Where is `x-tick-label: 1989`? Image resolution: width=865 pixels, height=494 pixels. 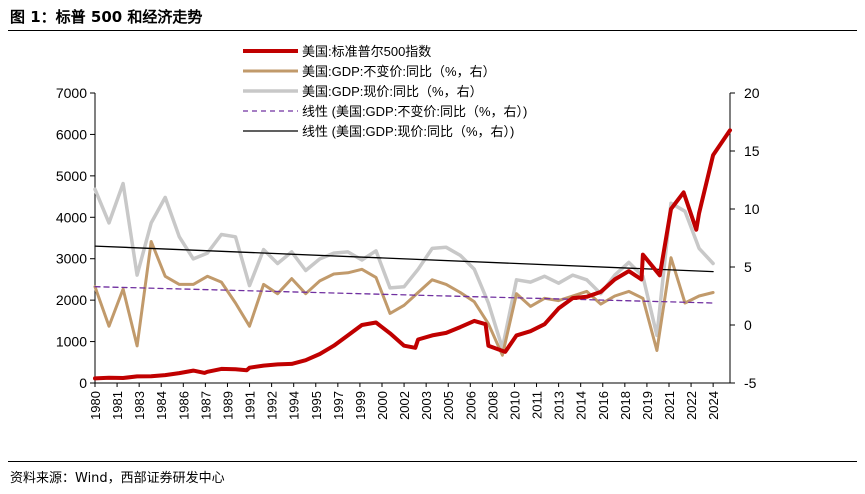 x-tick-label: 1989 is located at coordinates (227, 405).